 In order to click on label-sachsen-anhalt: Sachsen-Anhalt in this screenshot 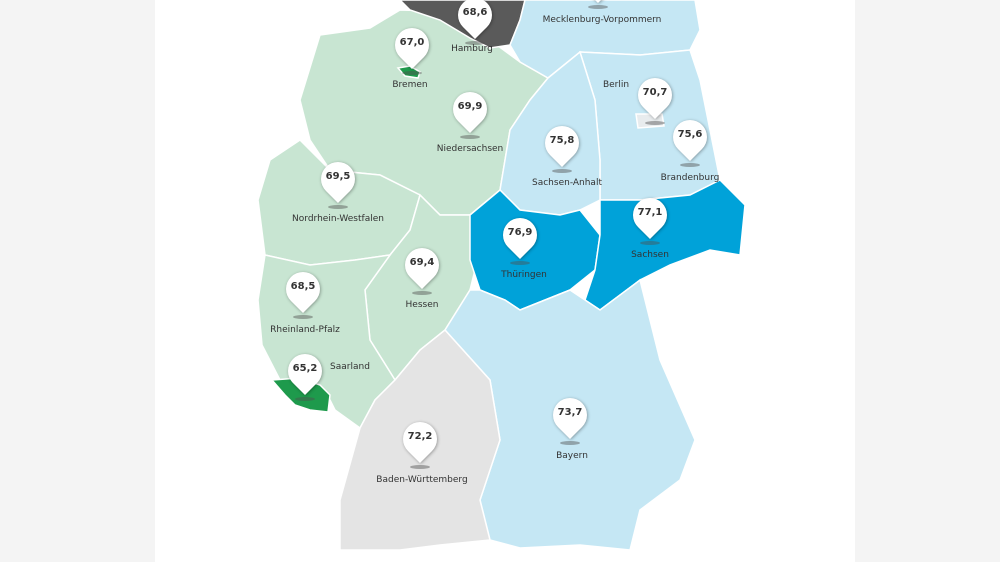, I will do `click(567, 183)`.